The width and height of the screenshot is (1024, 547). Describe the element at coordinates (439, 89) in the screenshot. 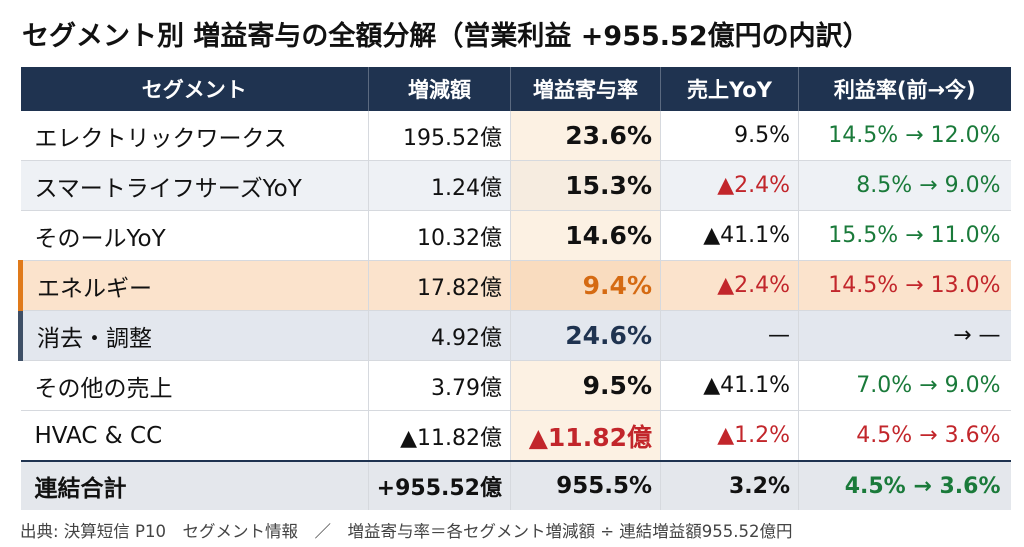

I see `header-change: 増減額` at that location.